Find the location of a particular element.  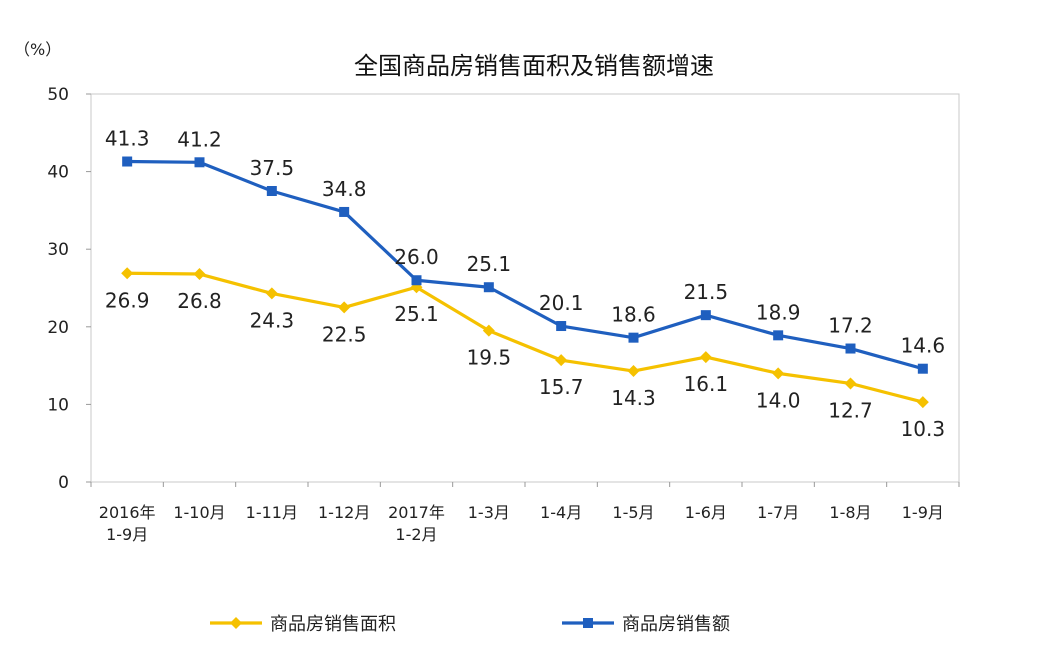

data-label-sales-area: 10.3 is located at coordinates (923, 429).